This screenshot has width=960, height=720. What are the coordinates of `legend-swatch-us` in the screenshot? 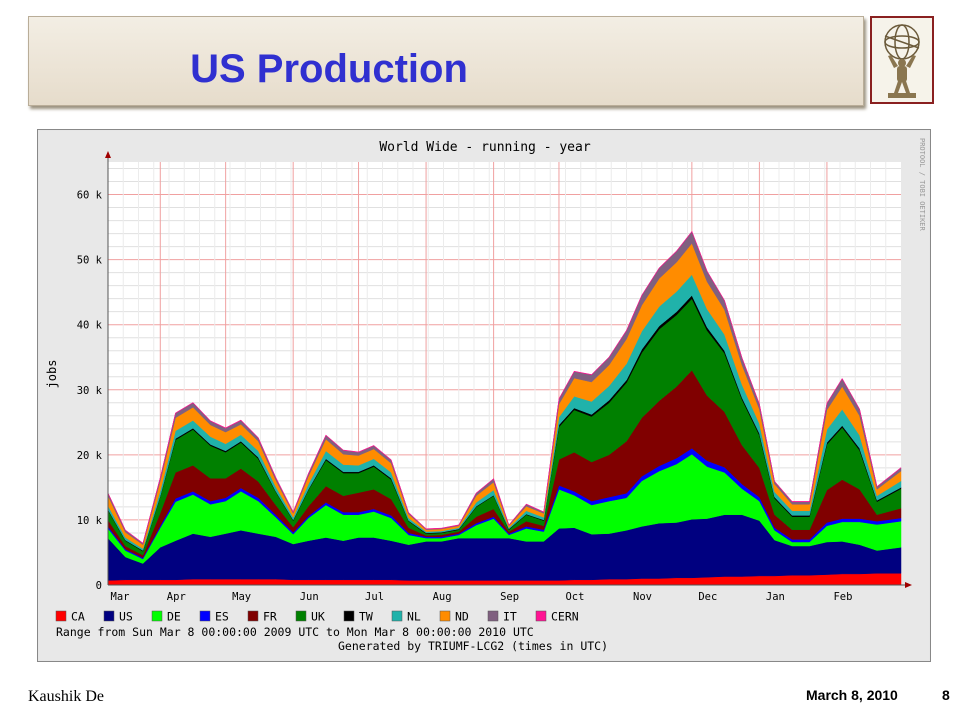 It's located at (109, 616).